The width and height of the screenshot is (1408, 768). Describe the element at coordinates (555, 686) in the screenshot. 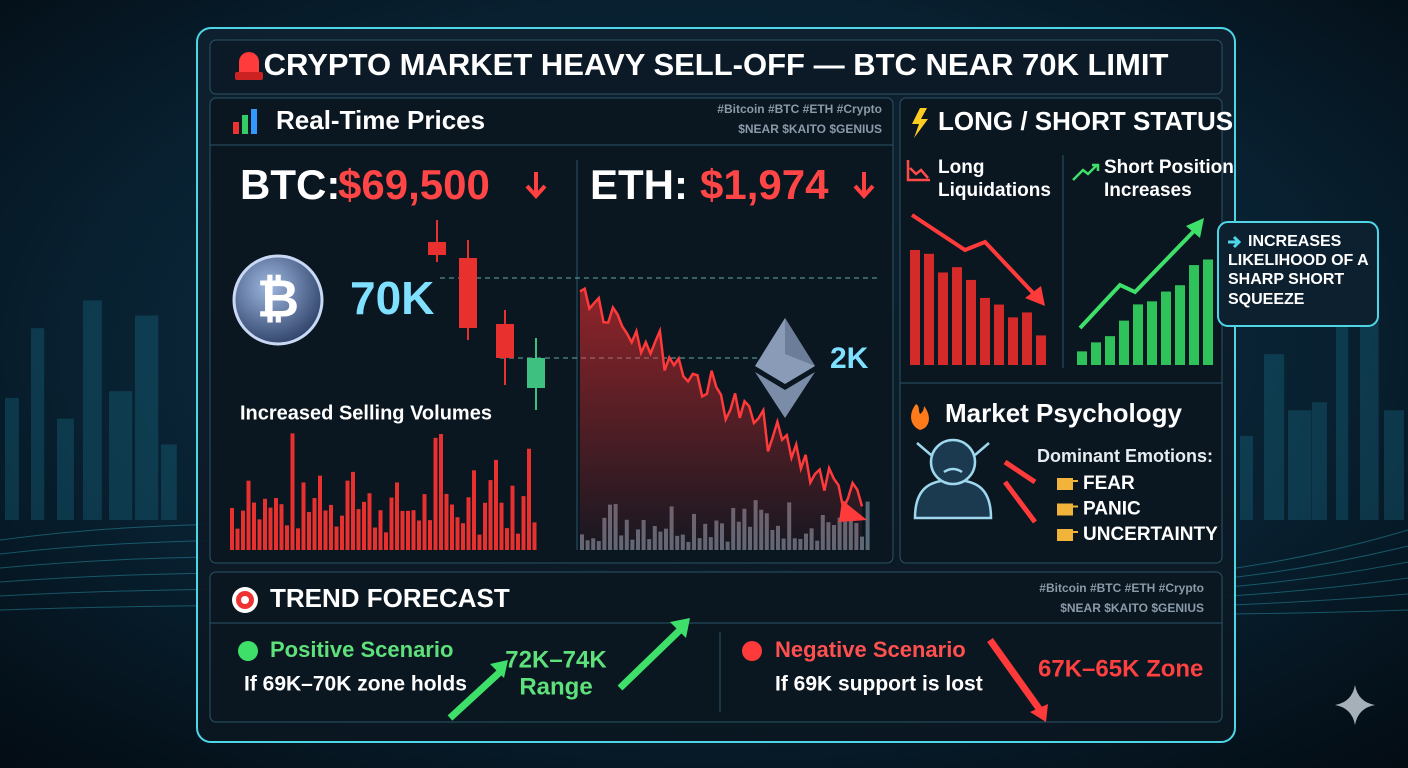

I see `scenario-target: Range` at that location.